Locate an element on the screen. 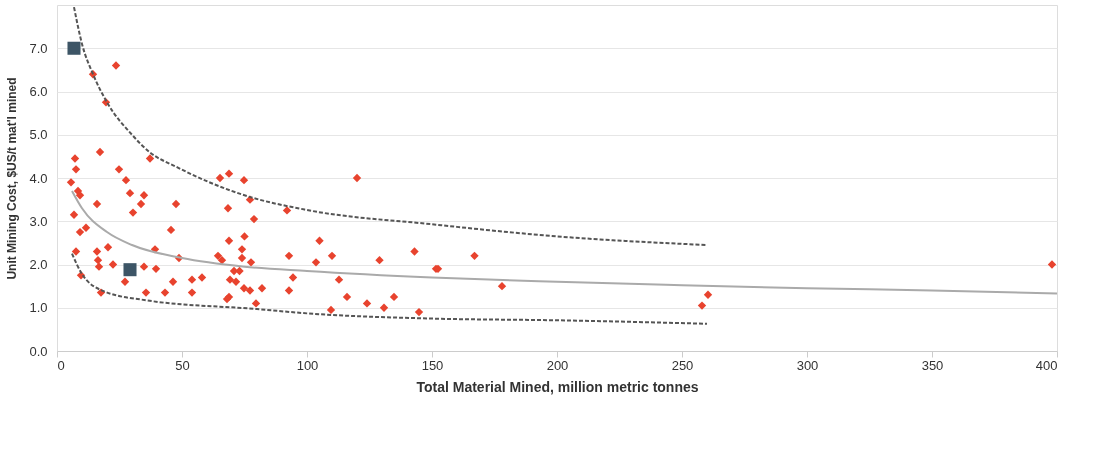 This screenshot has width=1101, height=472. x-tick-label: 300 is located at coordinates (807, 365).